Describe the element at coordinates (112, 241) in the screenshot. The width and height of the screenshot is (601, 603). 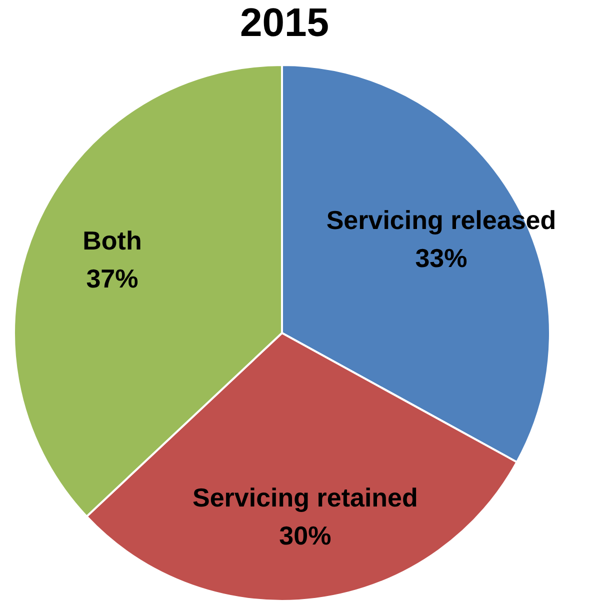
I see `slice-label: Both` at that location.